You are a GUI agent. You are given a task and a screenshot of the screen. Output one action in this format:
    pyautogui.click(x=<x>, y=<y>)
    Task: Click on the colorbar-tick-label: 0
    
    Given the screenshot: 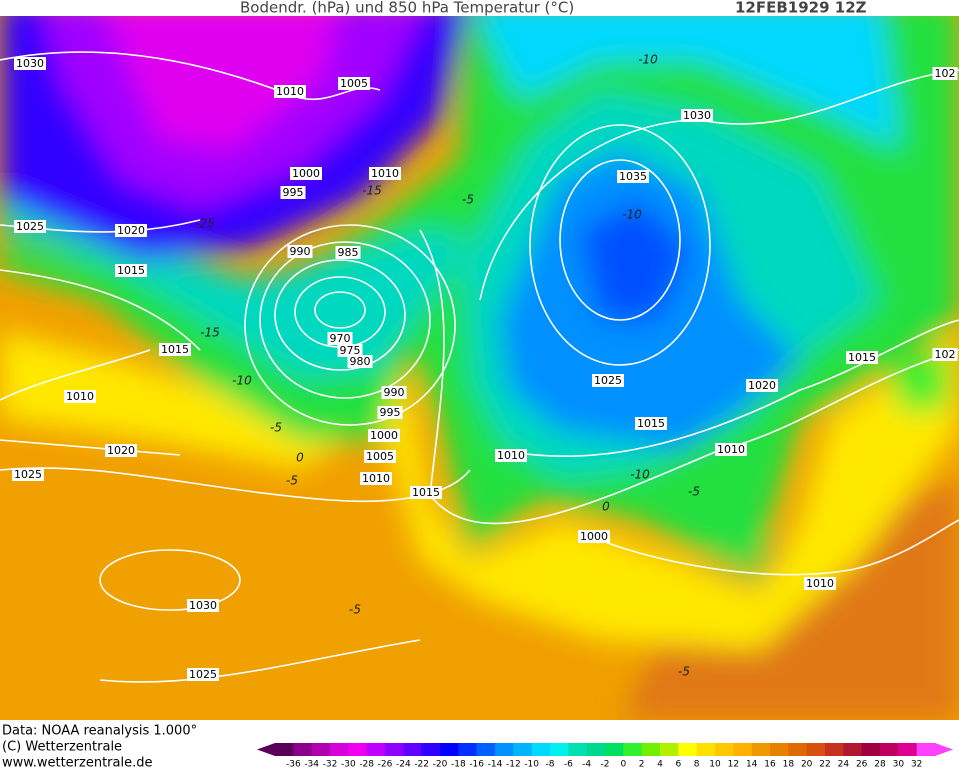 What is the action you would take?
    pyautogui.click(x=623, y=765)
    